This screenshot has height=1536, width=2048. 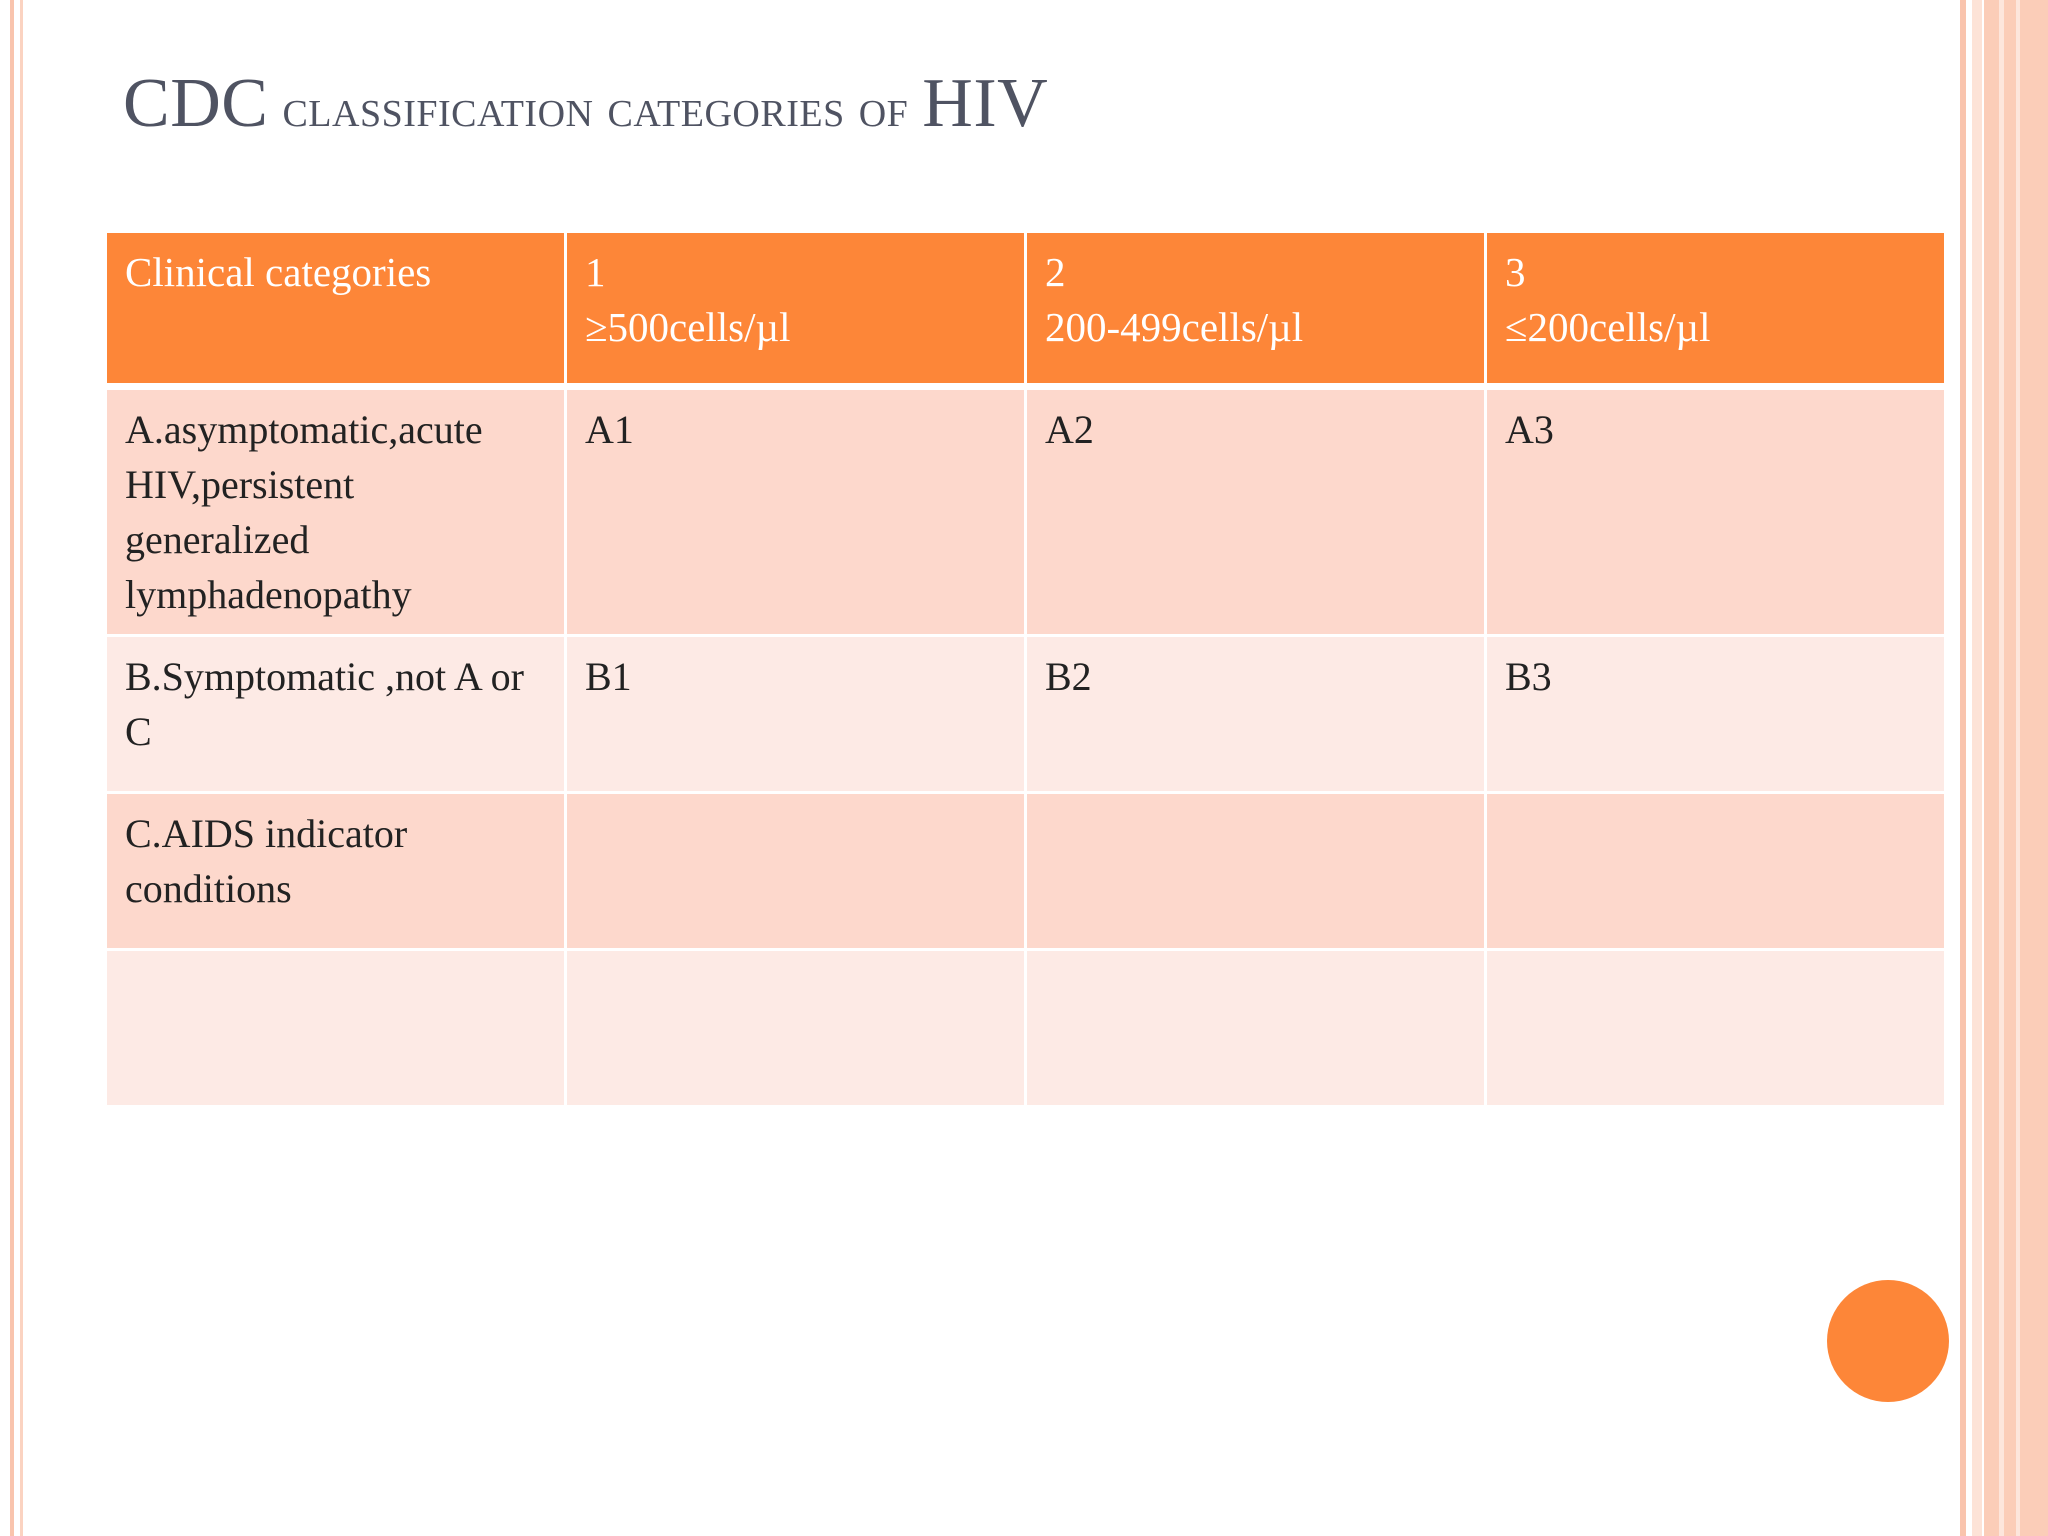 I want to click on orange-circle-decoration, so click(x=1888, y=1341).